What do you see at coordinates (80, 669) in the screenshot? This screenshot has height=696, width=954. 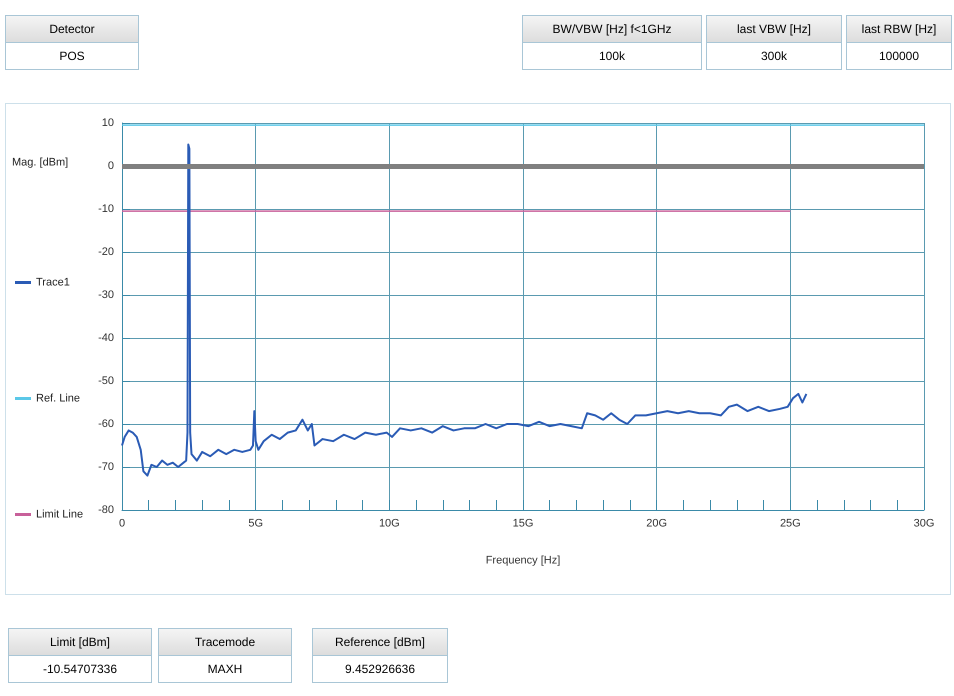 I see `text: -10.54707336` at bounding box center [80, 669].